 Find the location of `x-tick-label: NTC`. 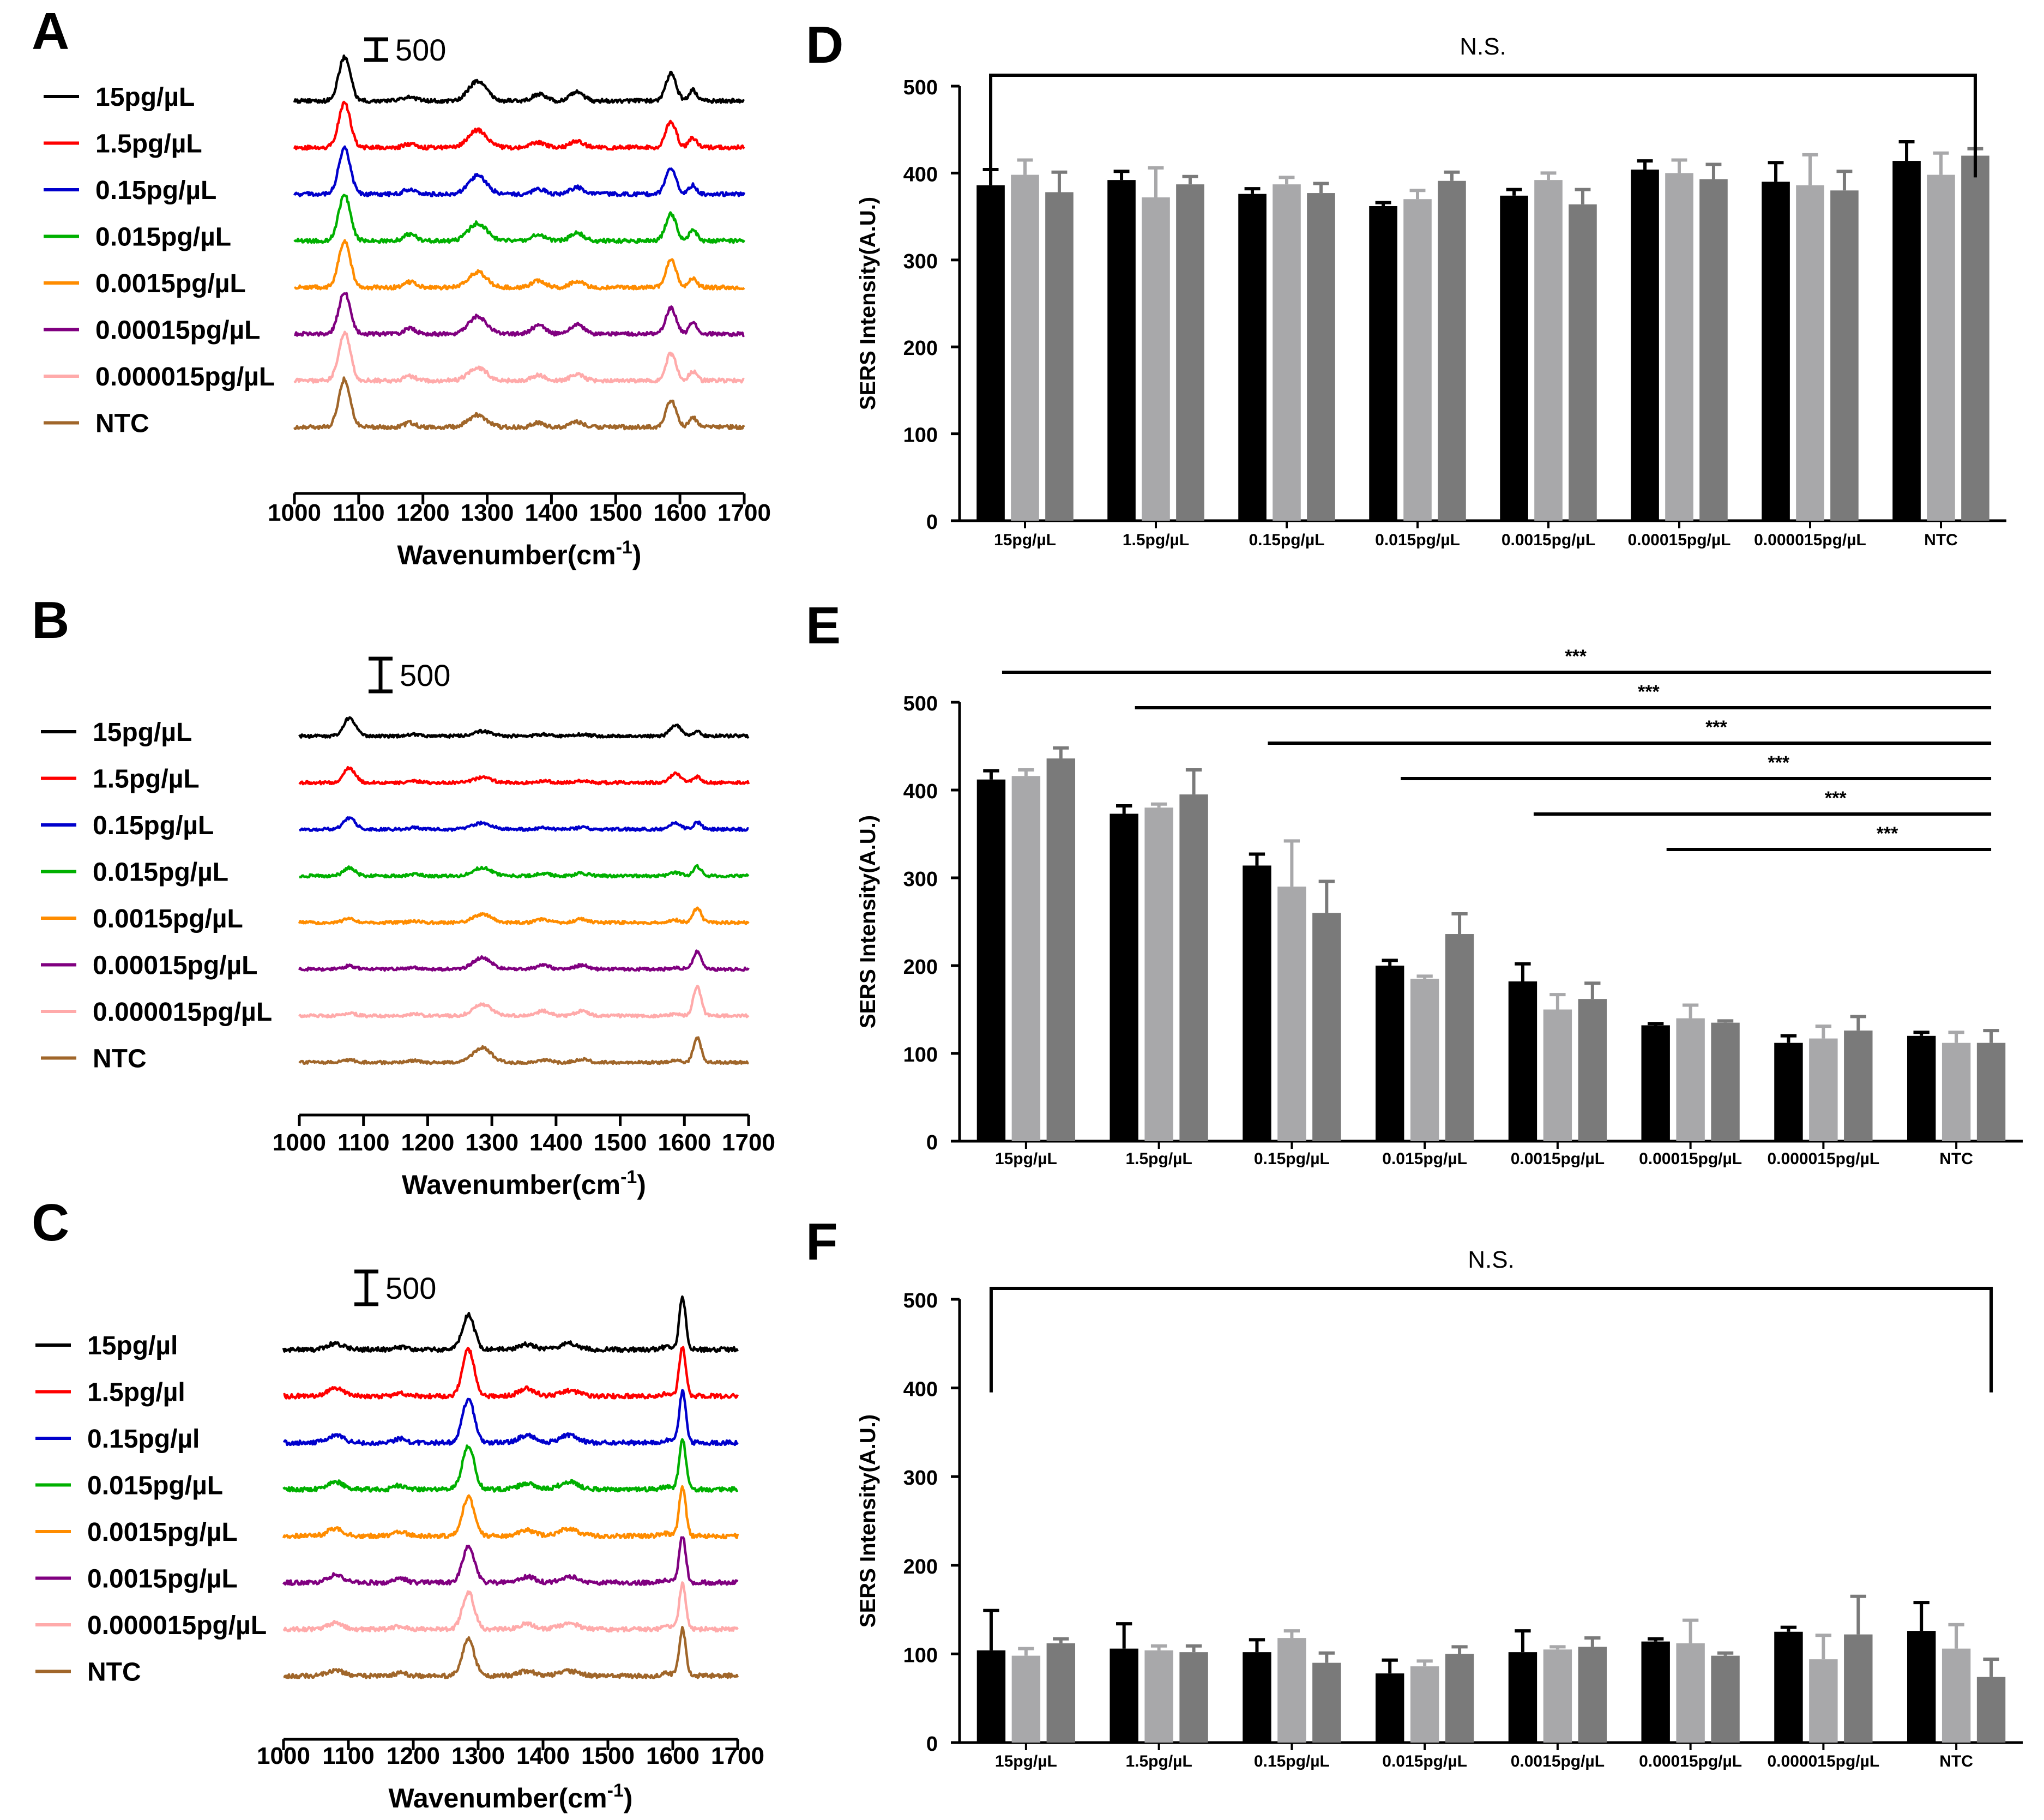

x-tick-label: NTC is located at coordinates (1956, 1159).